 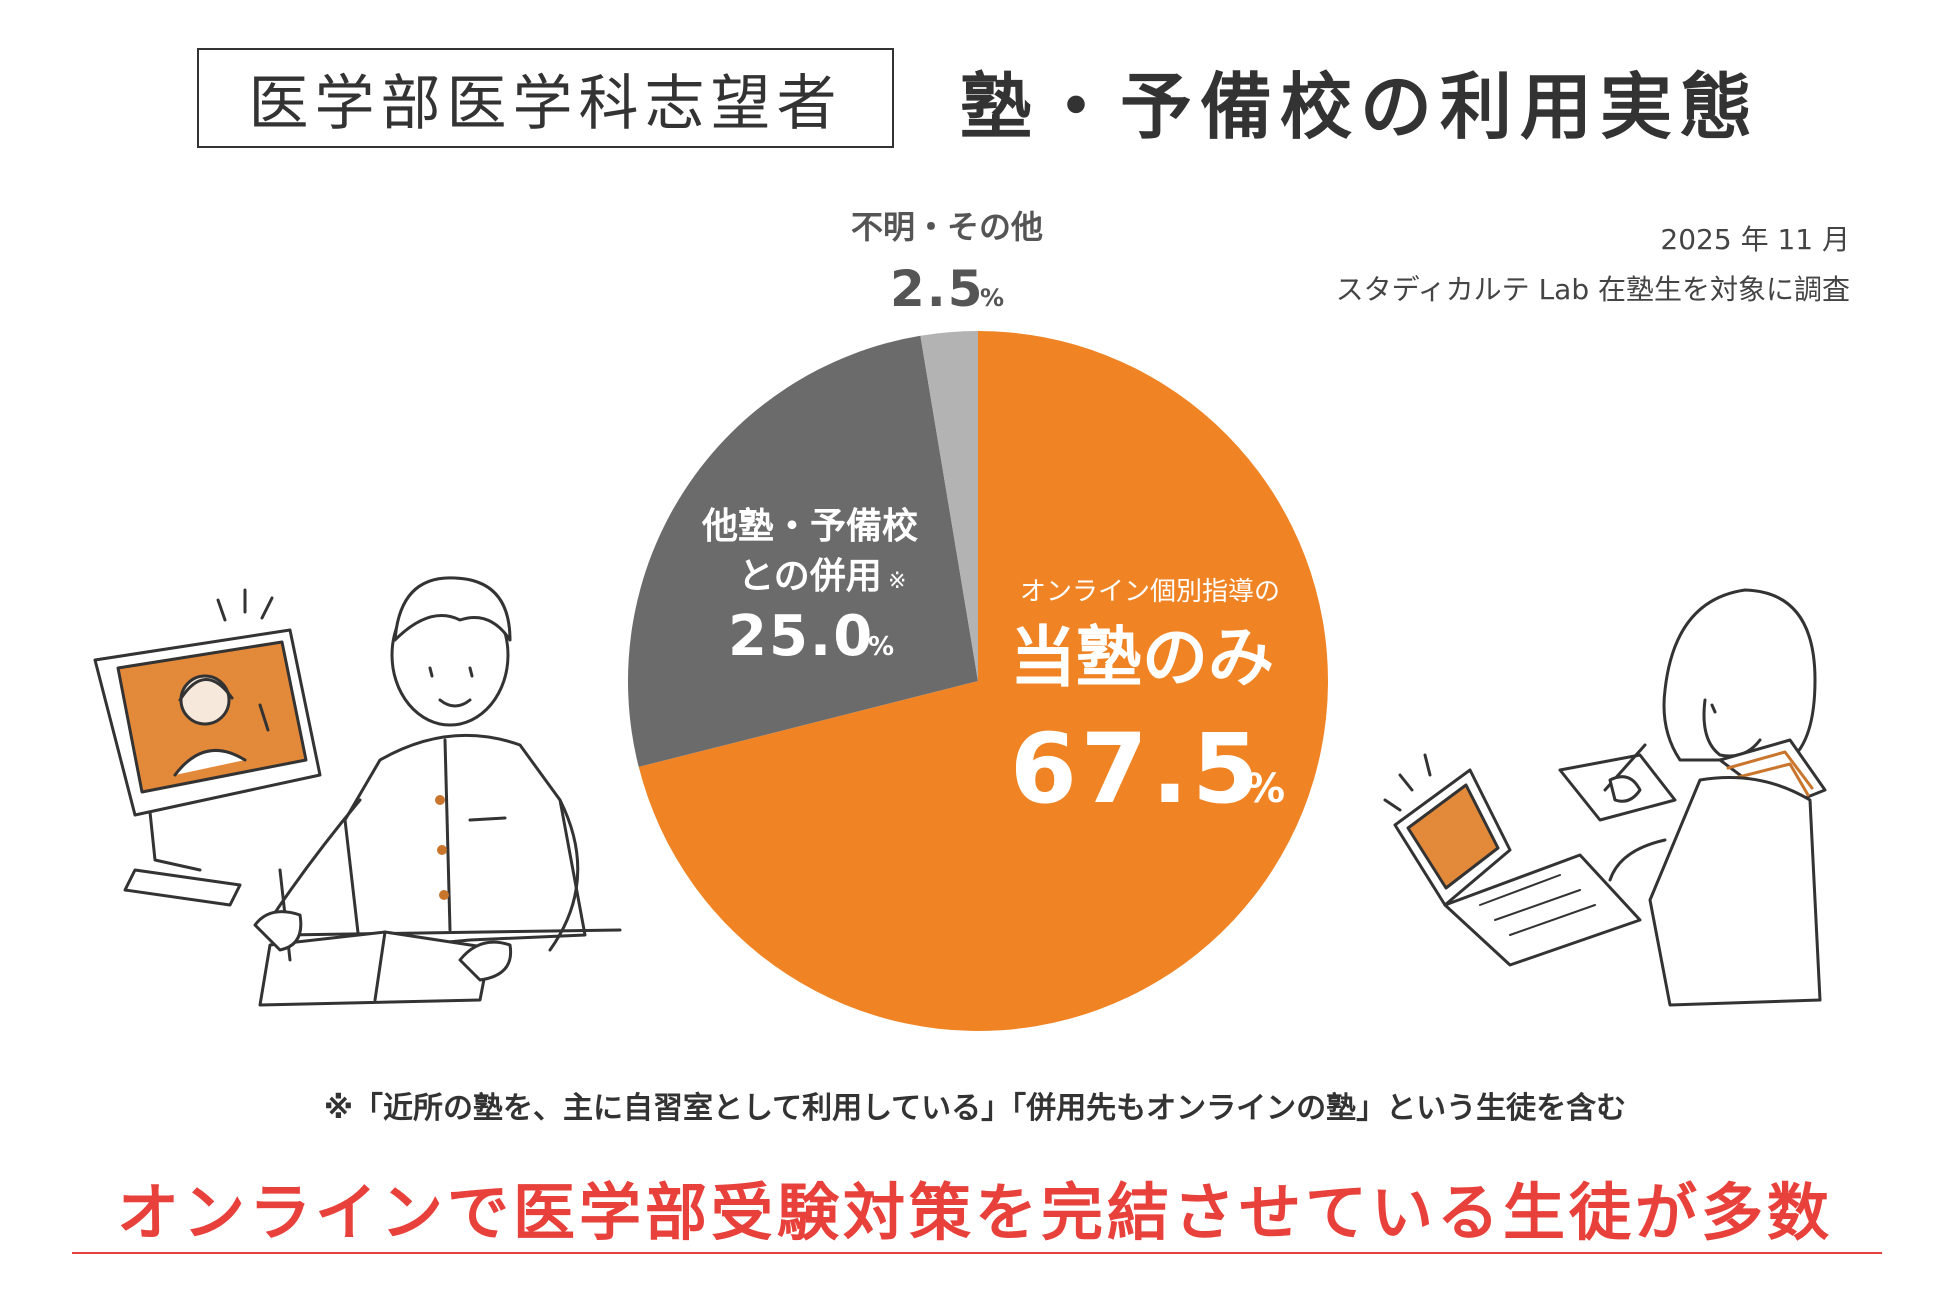 I want to click on slice-combined-label-line2: との併用, so click(x=810, y=576).